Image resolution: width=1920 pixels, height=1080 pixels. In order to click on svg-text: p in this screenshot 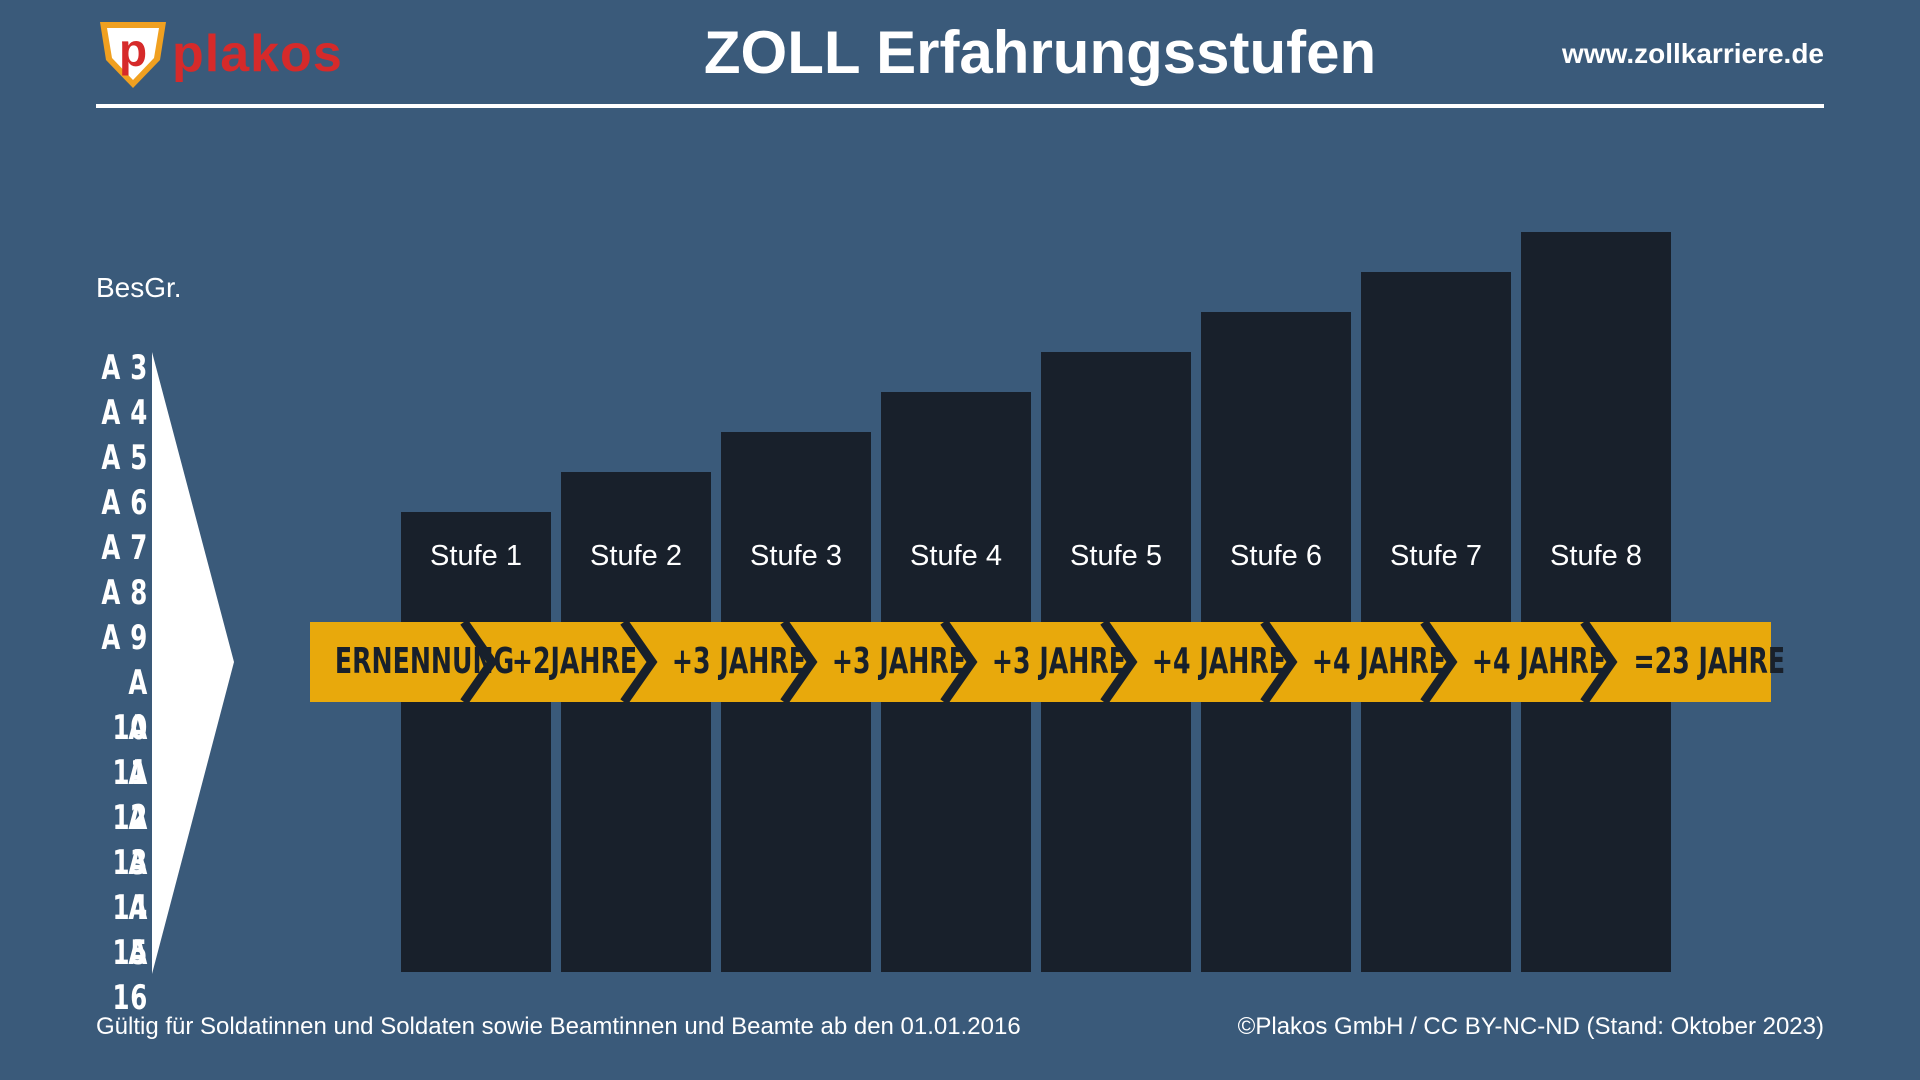, I will do `click(133, 50)`.